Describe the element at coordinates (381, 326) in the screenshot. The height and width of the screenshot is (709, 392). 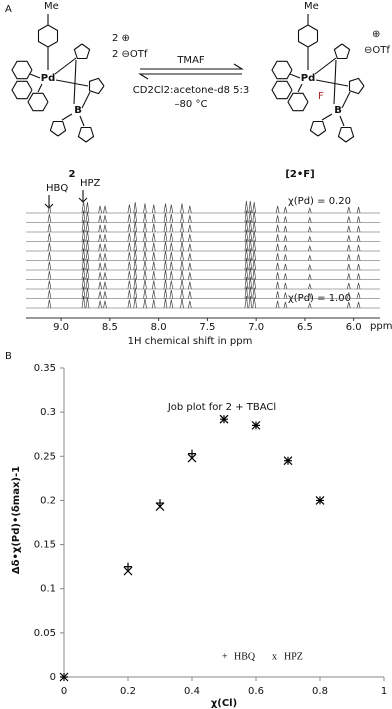
I see `unit-label: ppm` at that location.